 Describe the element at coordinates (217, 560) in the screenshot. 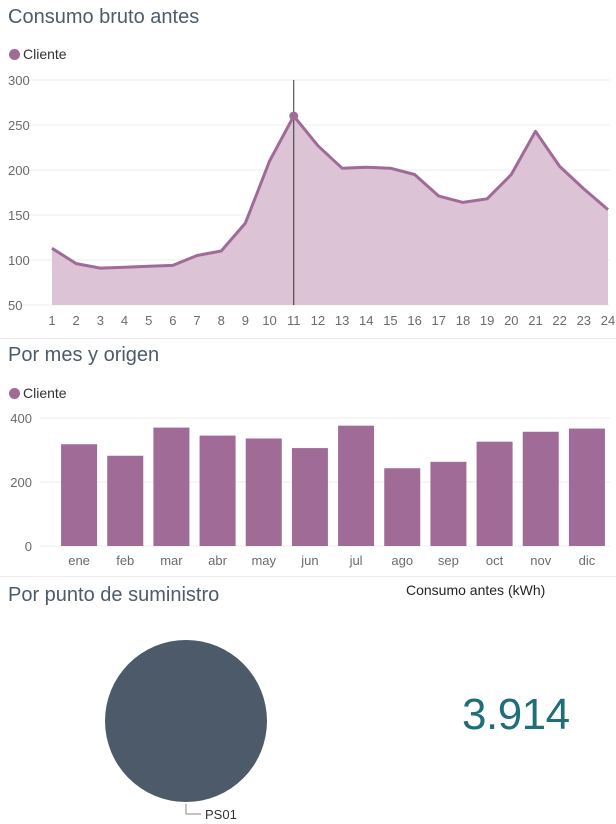

I see `x-tick-label: abr` at that location.